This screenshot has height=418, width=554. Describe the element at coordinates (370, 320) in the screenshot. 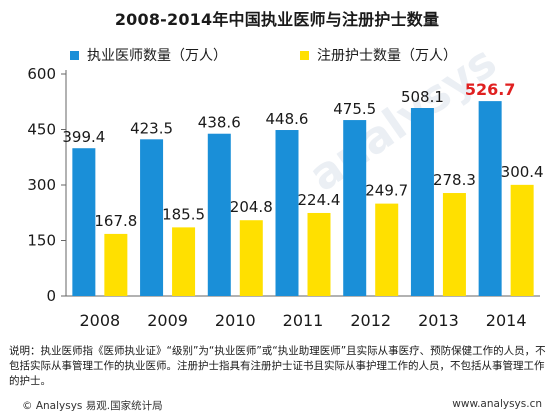

I see `x-tick-label-2012: 2012` at that location.